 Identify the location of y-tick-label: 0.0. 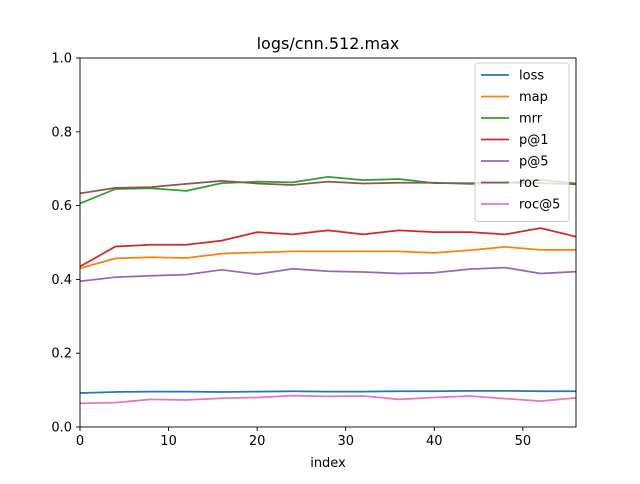
(61, 428).